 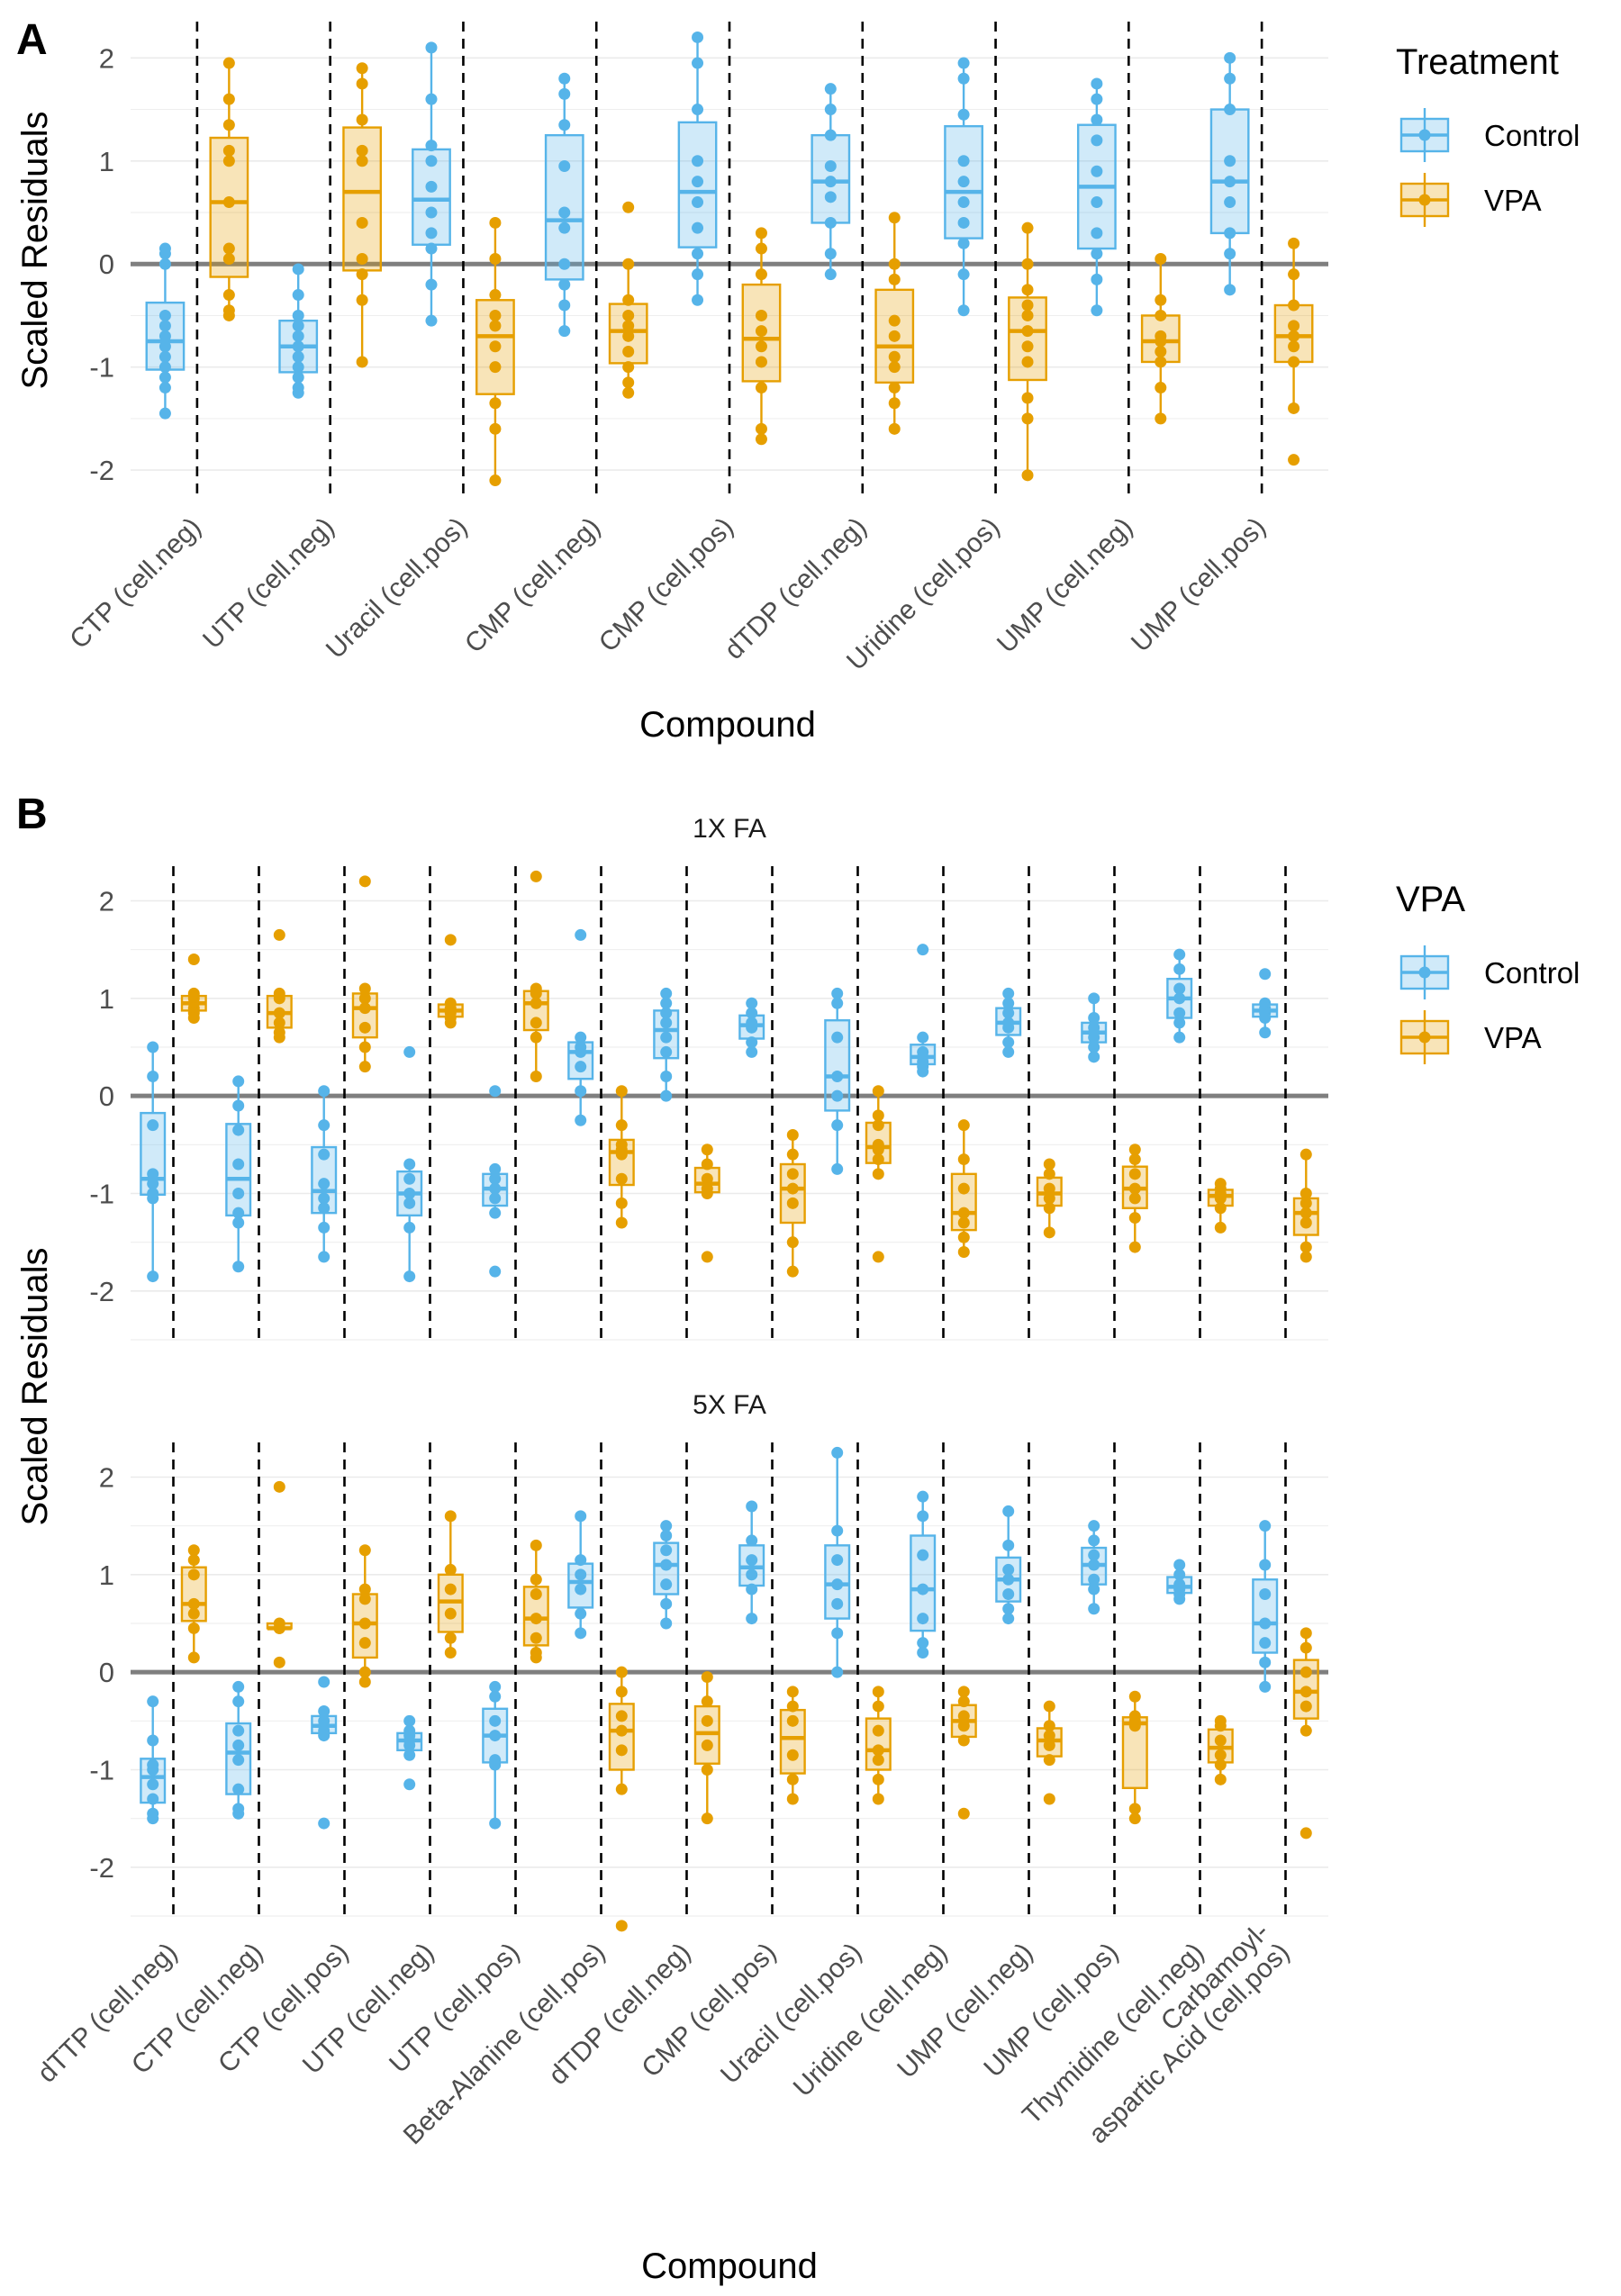 What do you see at coordinates (1306, 1203) in the screenshot?
I see `vpa-carbamoyl-aspartic-acid-cell-pos-point` at bounding box center [1306, 1203].